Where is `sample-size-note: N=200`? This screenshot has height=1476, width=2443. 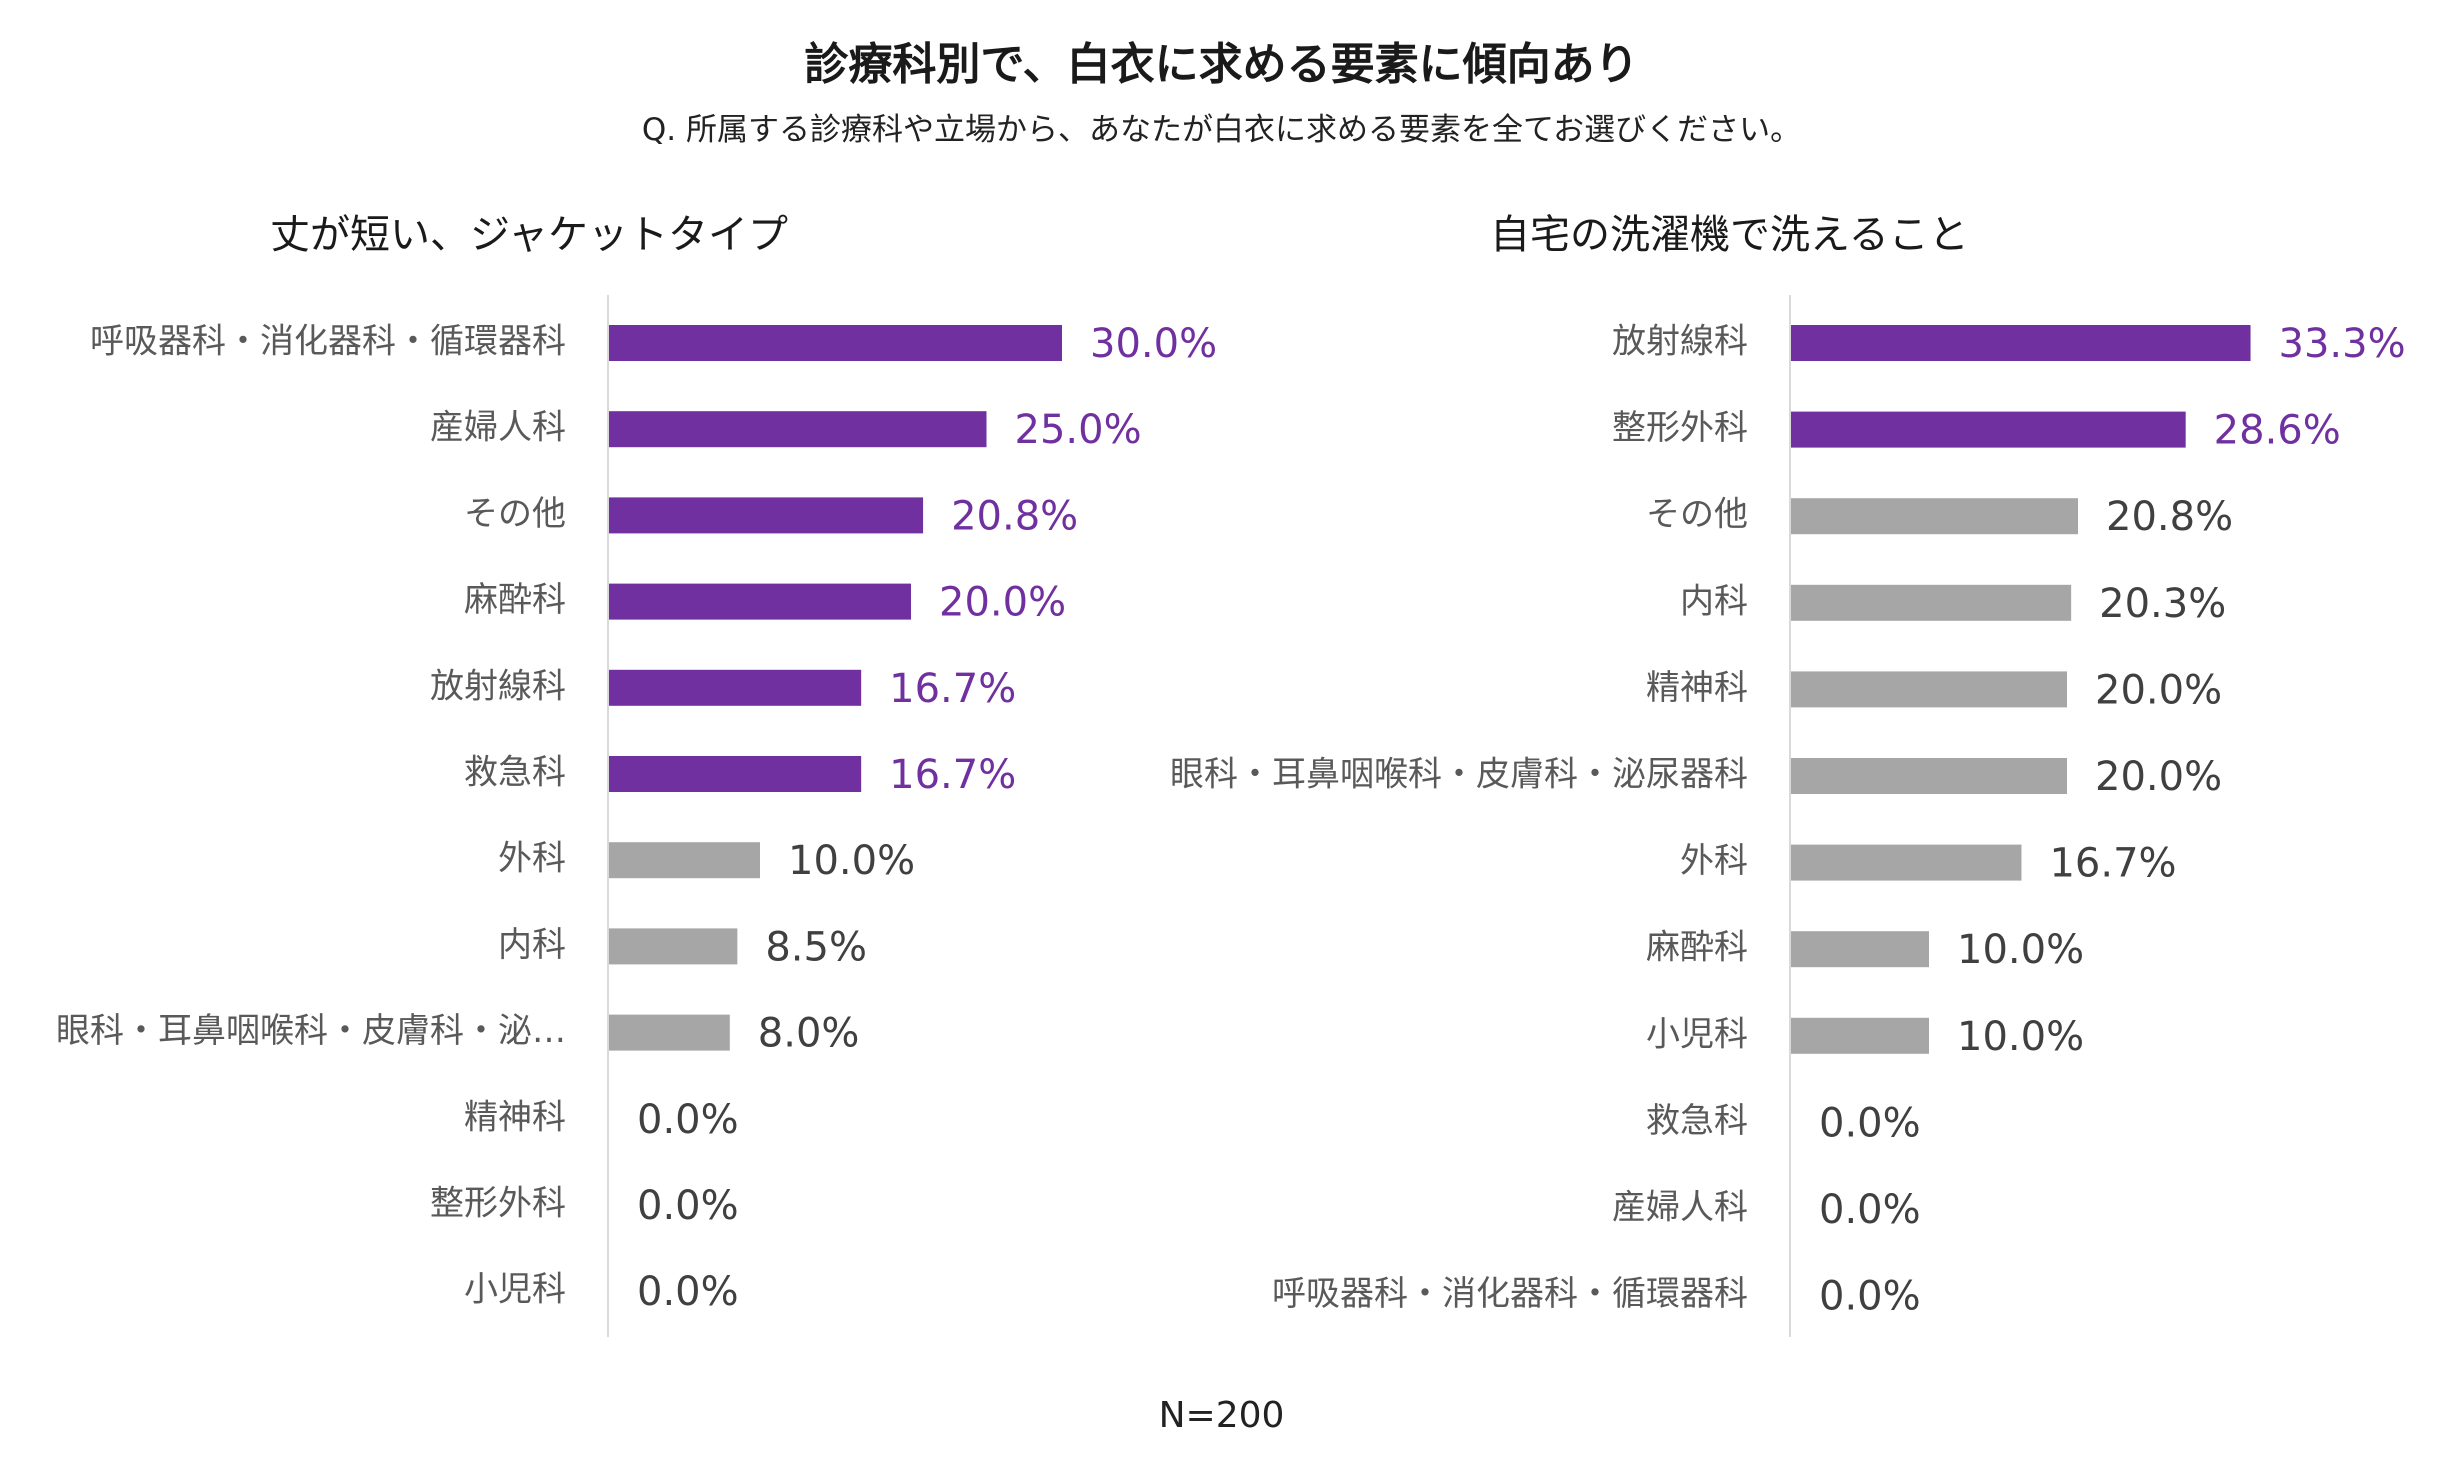 sample-size-note: N=200 is located at coordinates (1221, 1415).